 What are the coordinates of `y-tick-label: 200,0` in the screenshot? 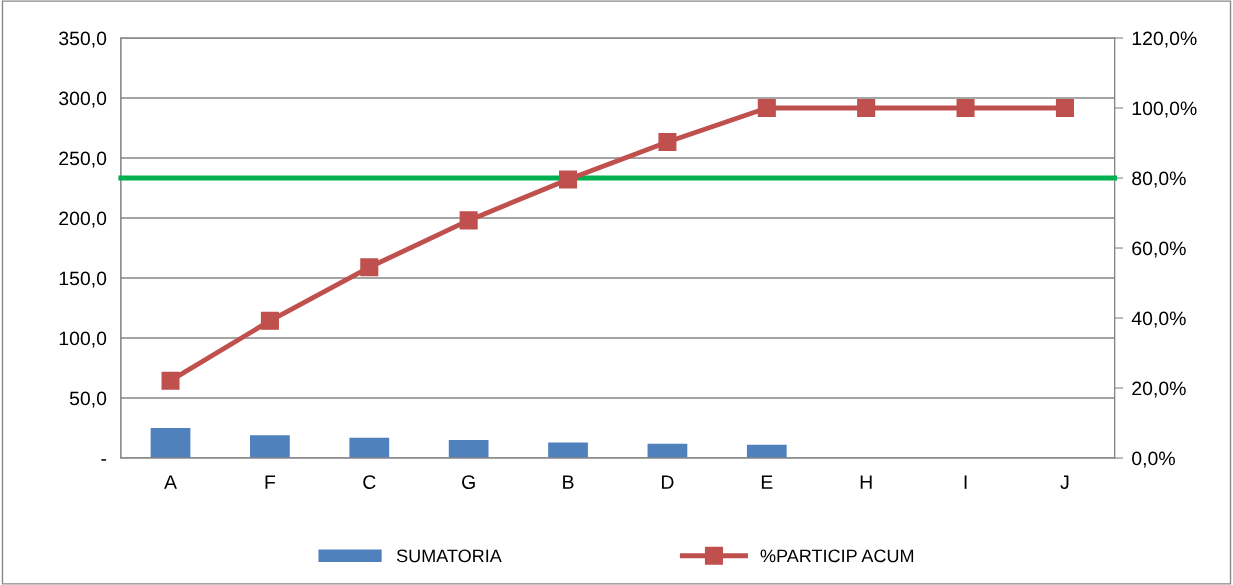 It's located at (83, 219).